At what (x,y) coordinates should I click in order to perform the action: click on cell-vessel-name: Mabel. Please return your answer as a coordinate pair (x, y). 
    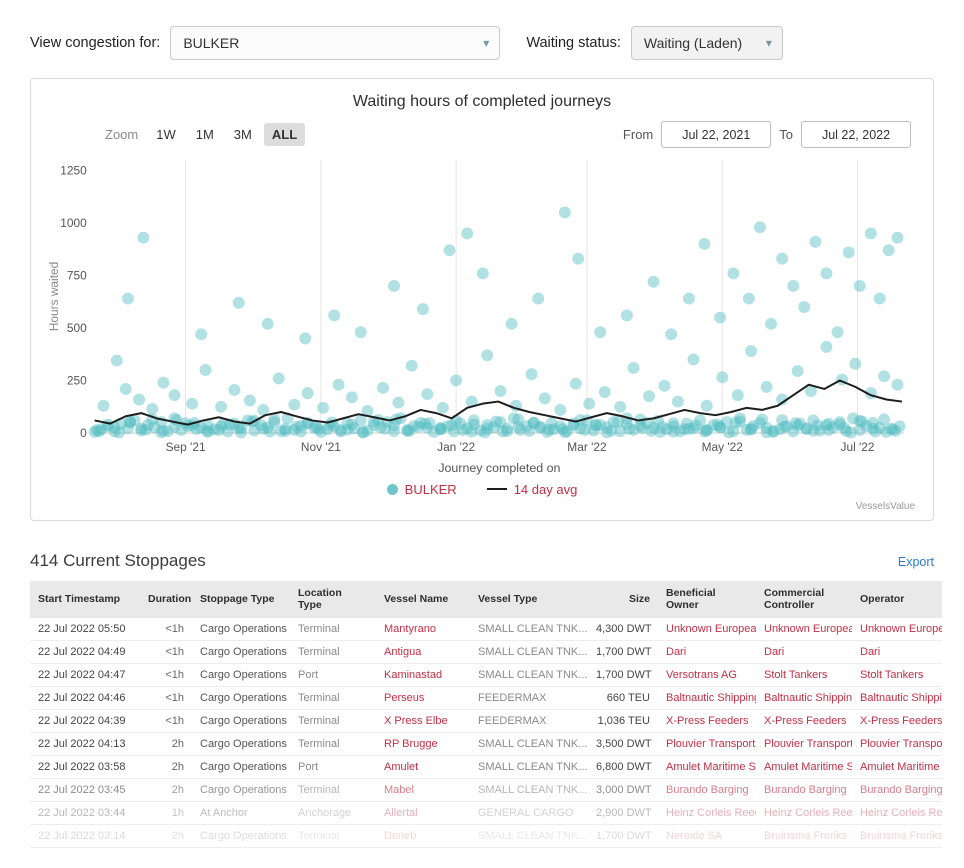
    Looking at the image, I should click on (423, 790).